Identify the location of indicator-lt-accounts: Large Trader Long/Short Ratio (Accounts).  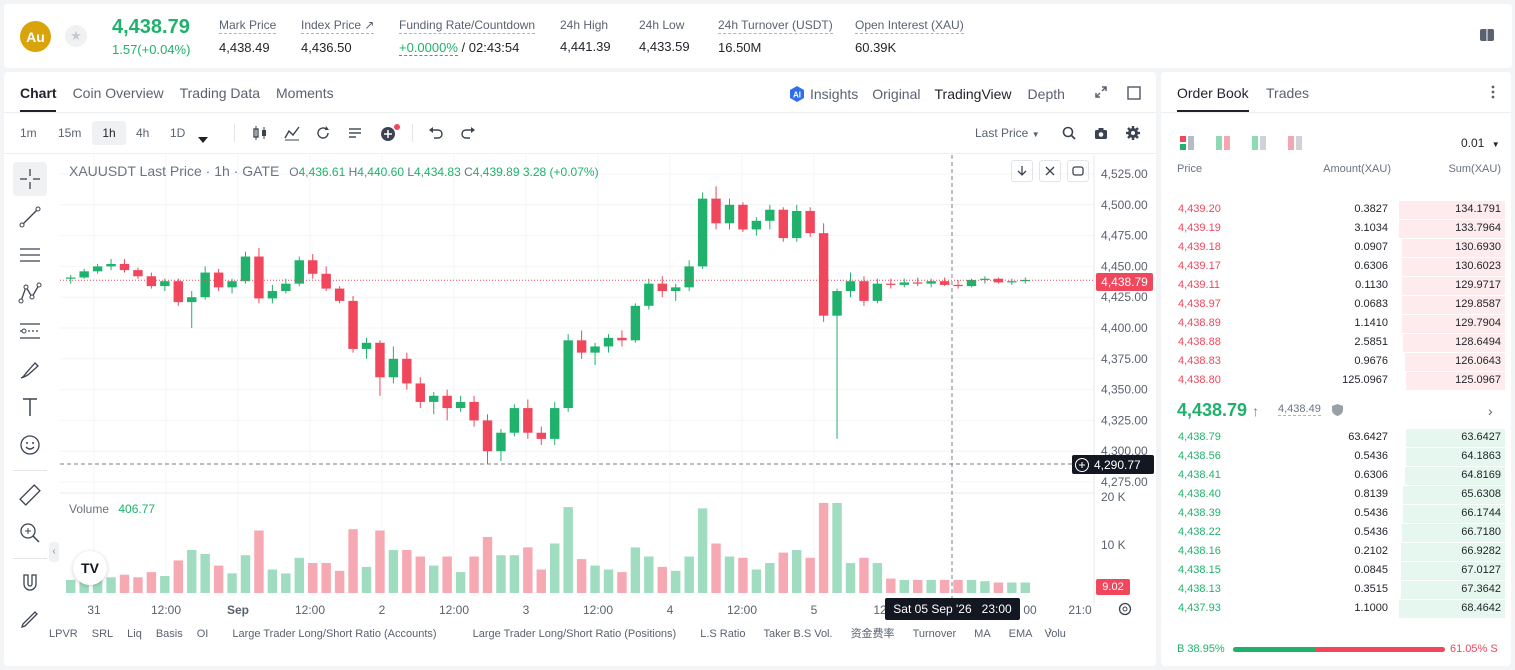
(334, 634).